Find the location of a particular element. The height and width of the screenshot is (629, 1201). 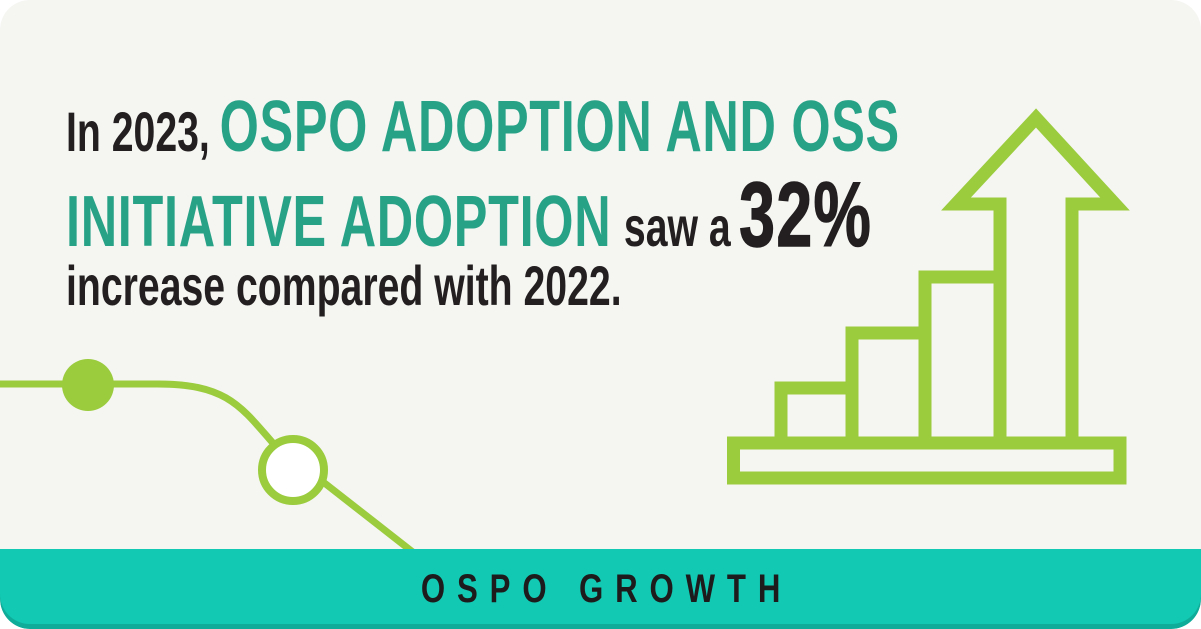

headline-stat: 32% is located at coordinates (806, 215).